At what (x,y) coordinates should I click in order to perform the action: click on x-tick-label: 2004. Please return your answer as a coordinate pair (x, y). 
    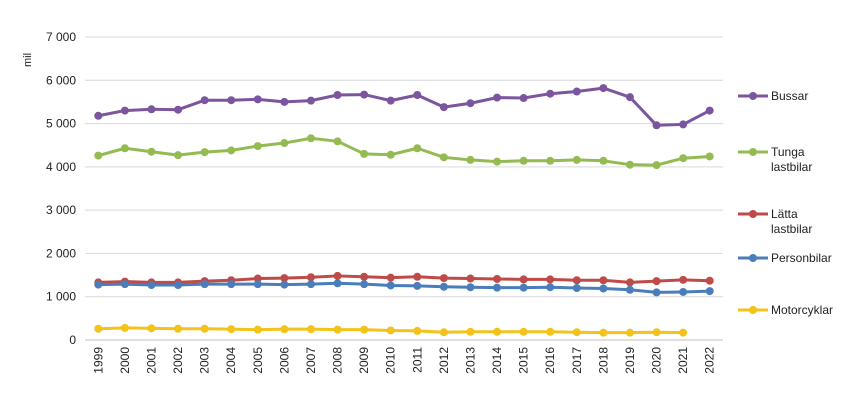
    Looking at the image, I should click on (231, 360).